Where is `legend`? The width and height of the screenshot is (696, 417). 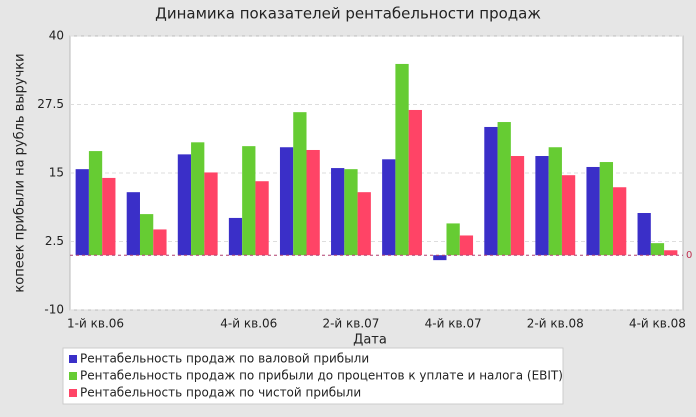 legend is located at coordinates (313, 376).